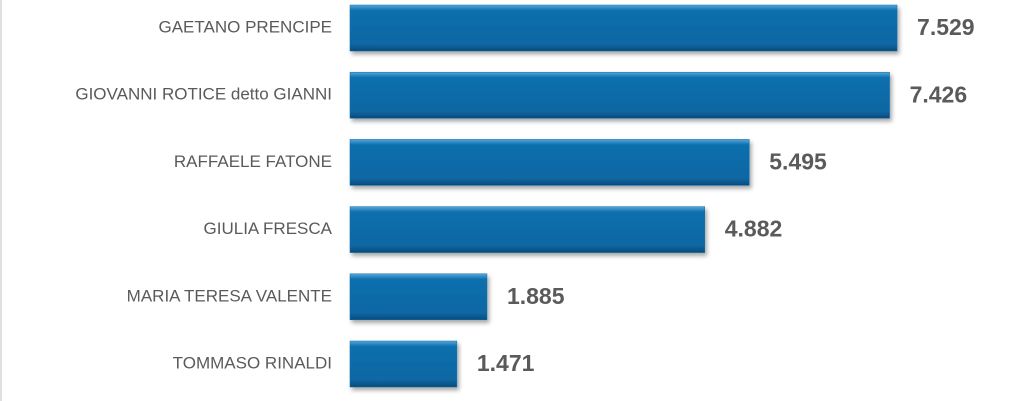 The width and height of the screenshot is (1024, 401). Describe the element at coordinates (798, 161) in the screenshot. I see `value-label: 5.495` at that location.